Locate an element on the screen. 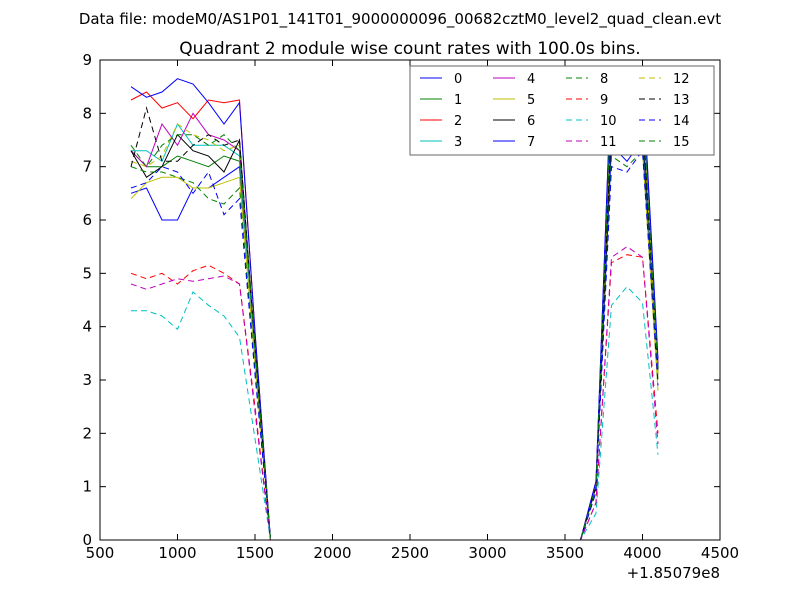  legend-label-15: 15 is located at coordinates (681, 142).